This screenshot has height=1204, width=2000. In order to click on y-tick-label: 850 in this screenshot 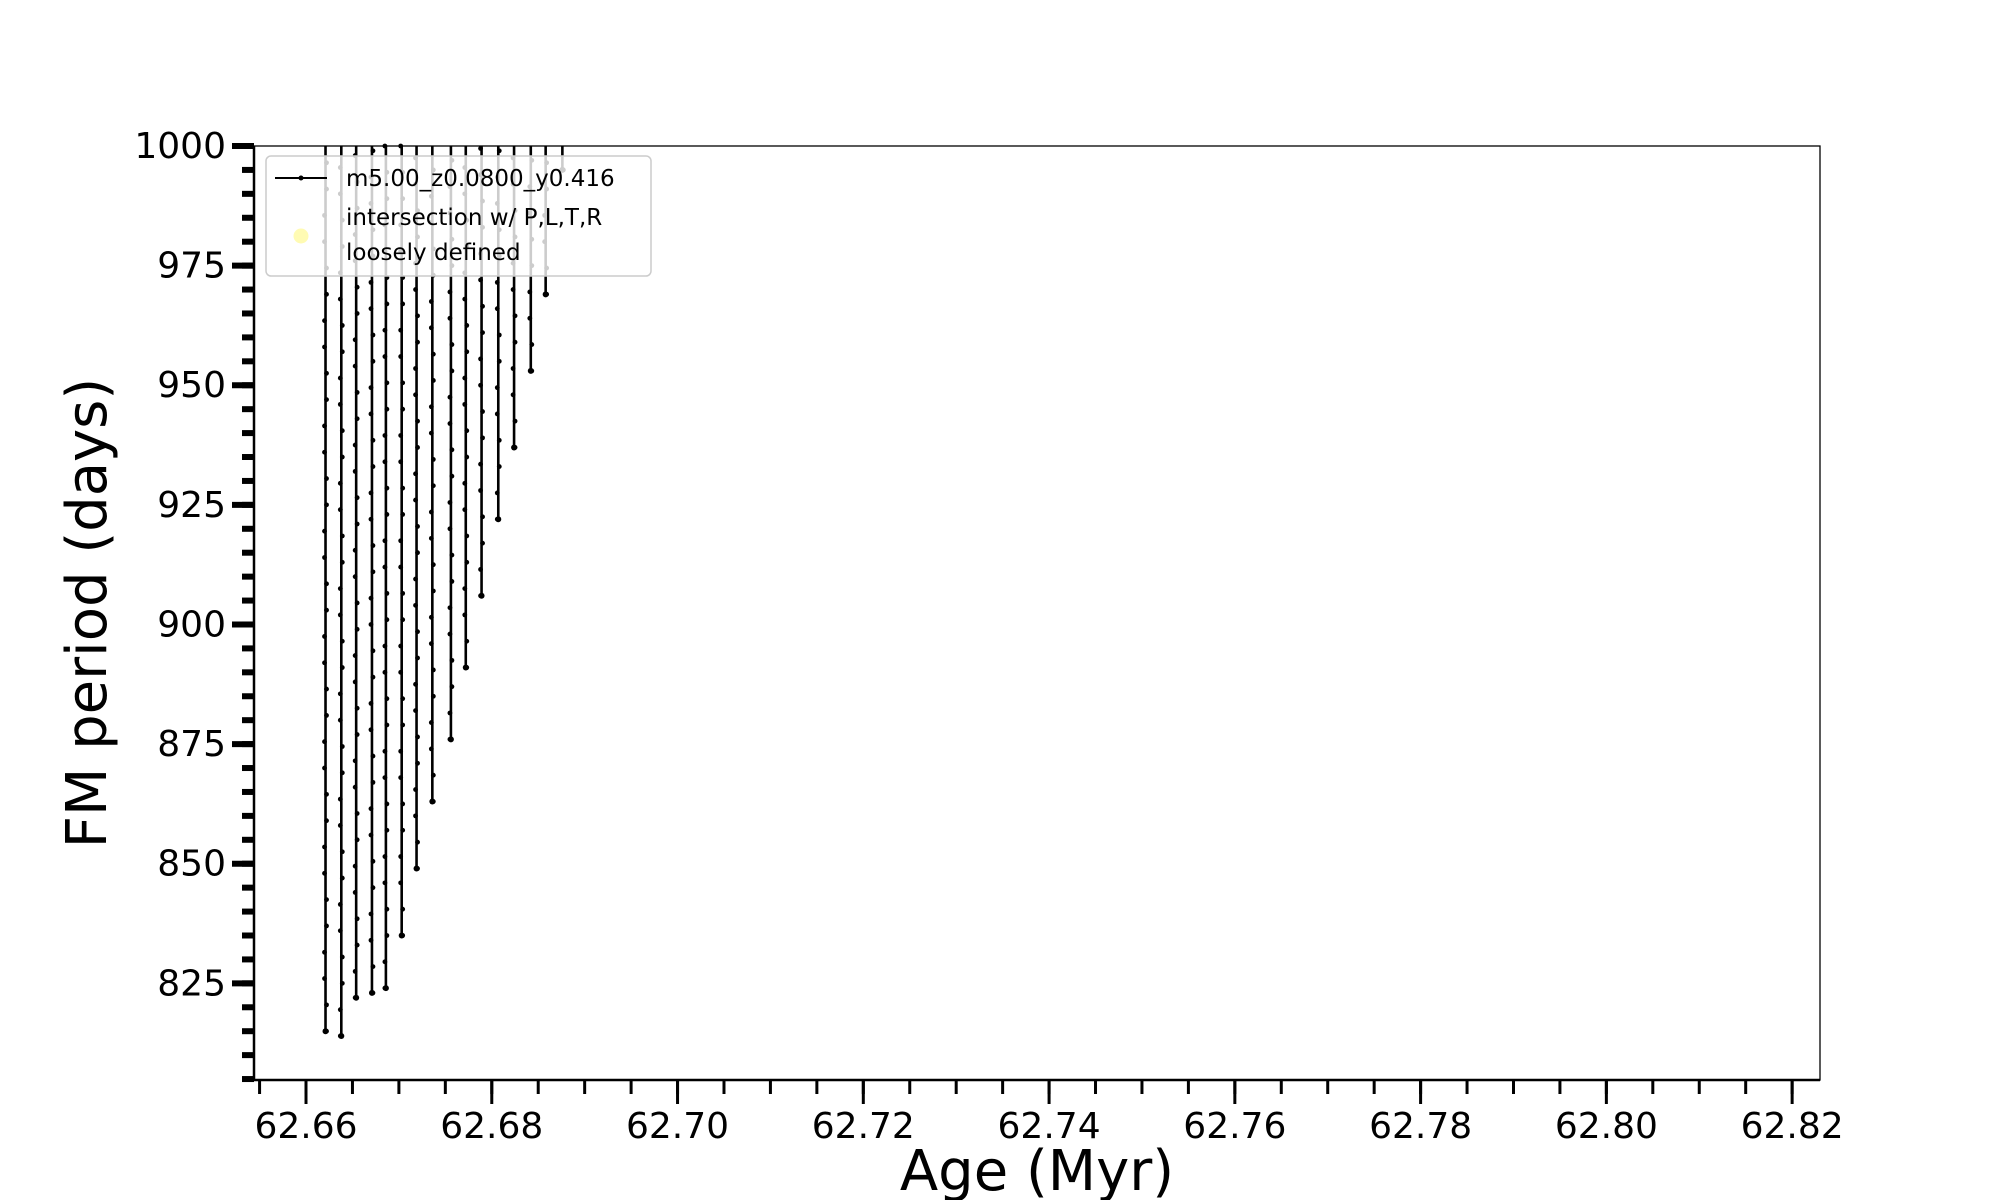, I will do `click(191, 864)`.